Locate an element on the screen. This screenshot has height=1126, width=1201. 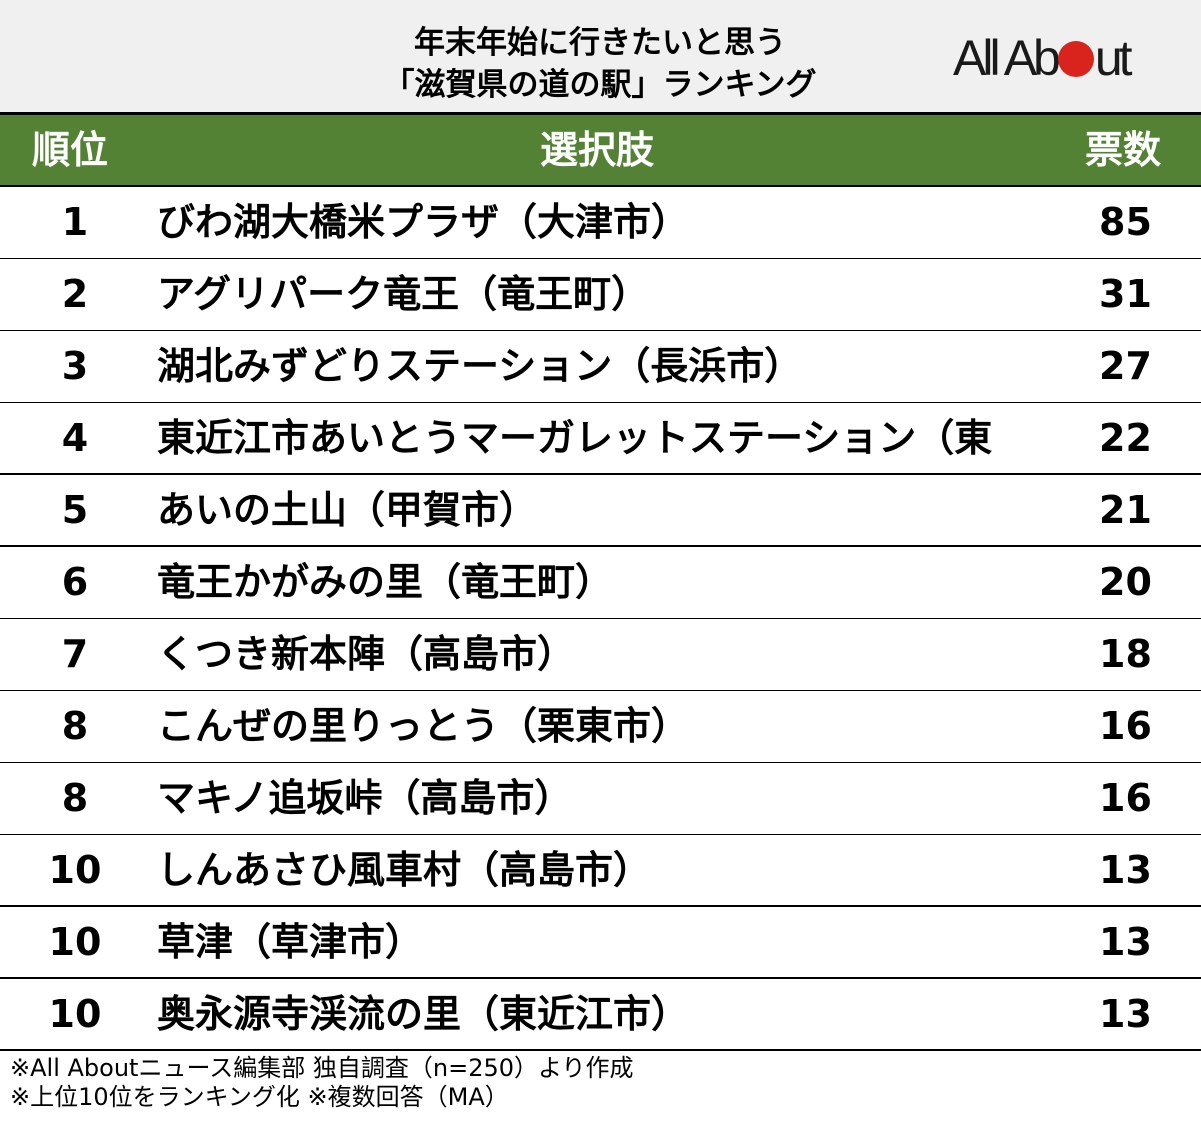
footer-note-source: ※All Aboutニュース編集部 独自調査（n=250）より作成 is located at coordinates (322, 1068).